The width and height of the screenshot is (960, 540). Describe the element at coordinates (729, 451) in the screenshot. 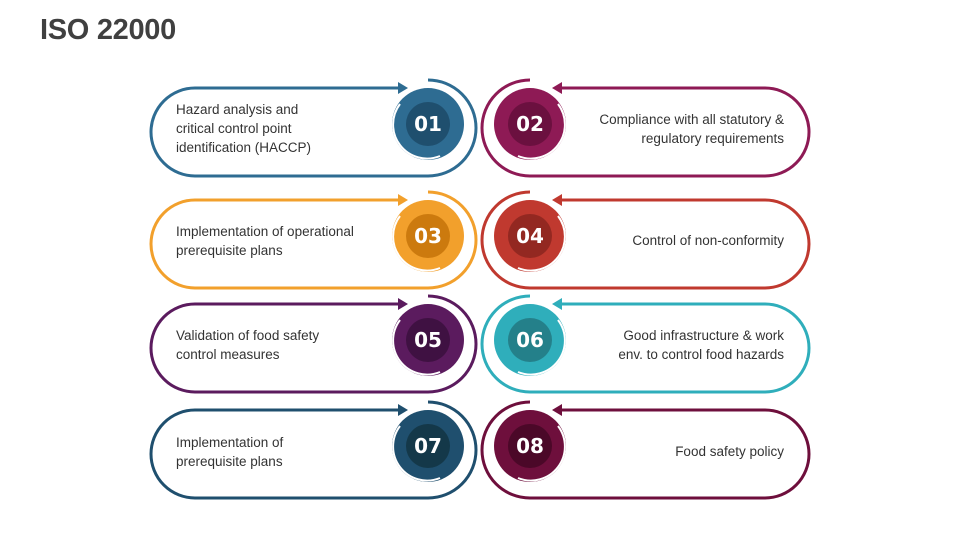

I see `step-label-08: Food safety policy` at that location.